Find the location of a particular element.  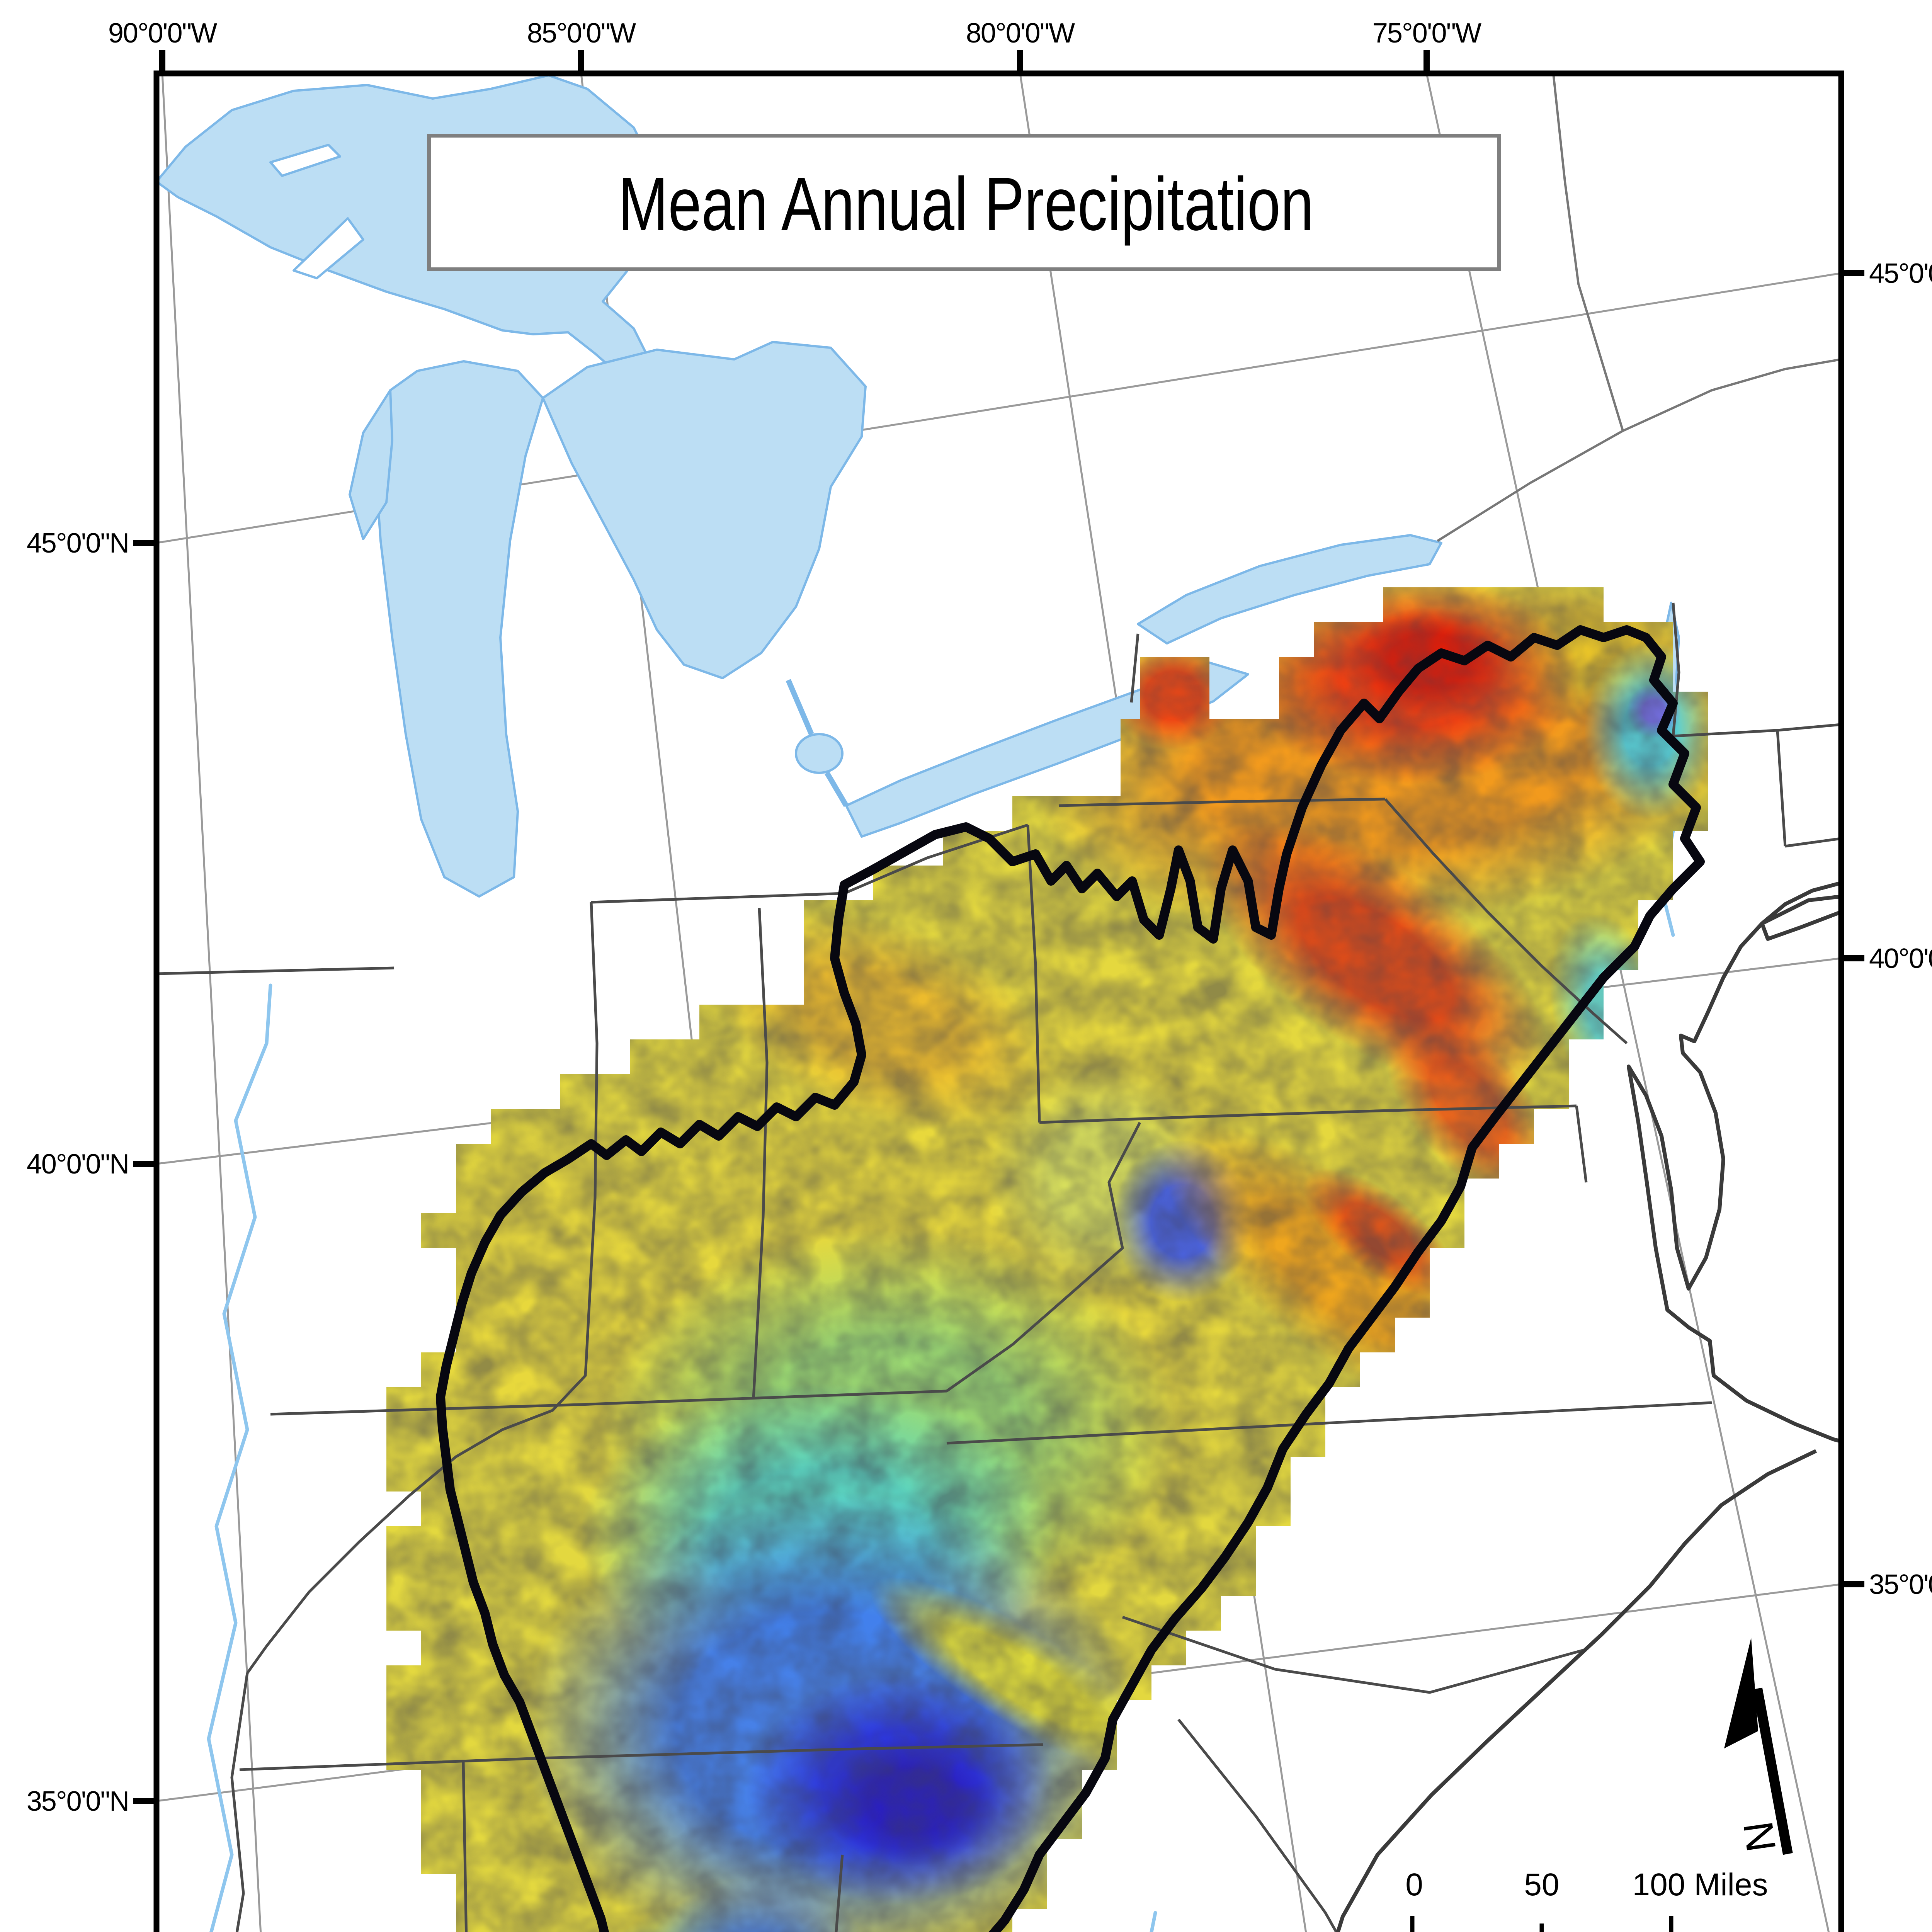

canada-border-lines is located at coordinates (1639, 307).